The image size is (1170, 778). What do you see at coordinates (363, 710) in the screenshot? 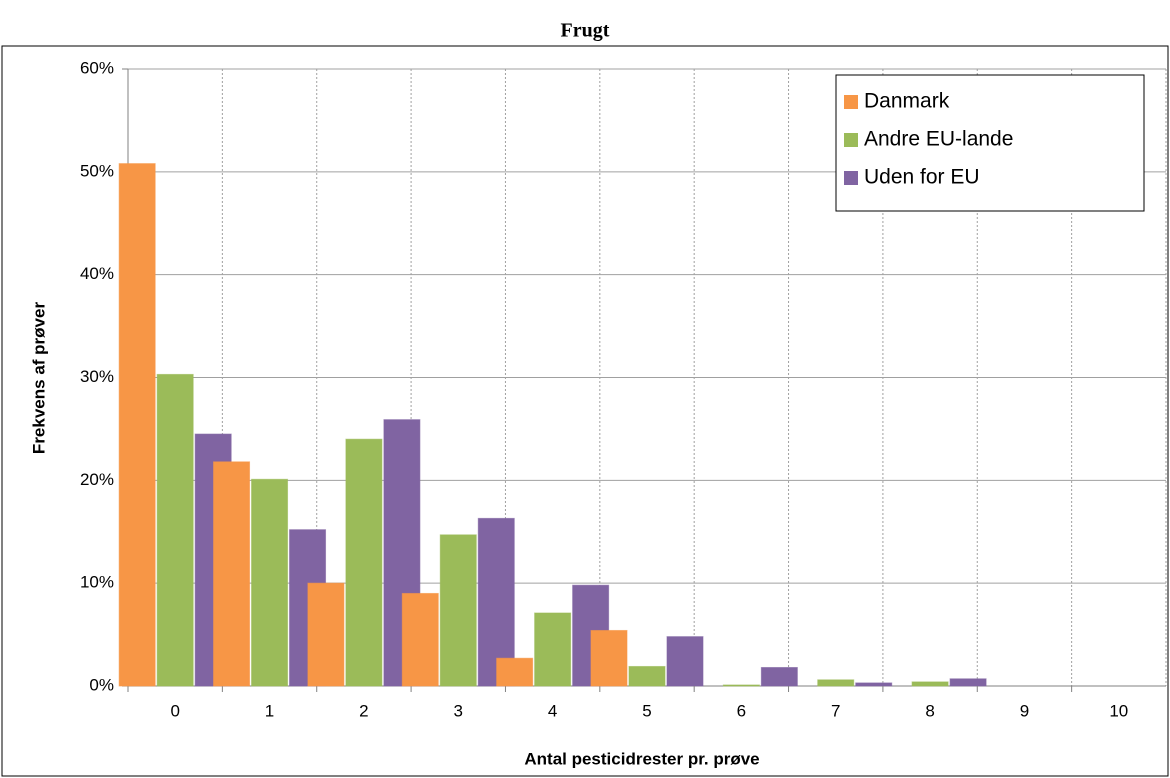
I see `x-tick-label: 2` at bounding box center [363, 710].